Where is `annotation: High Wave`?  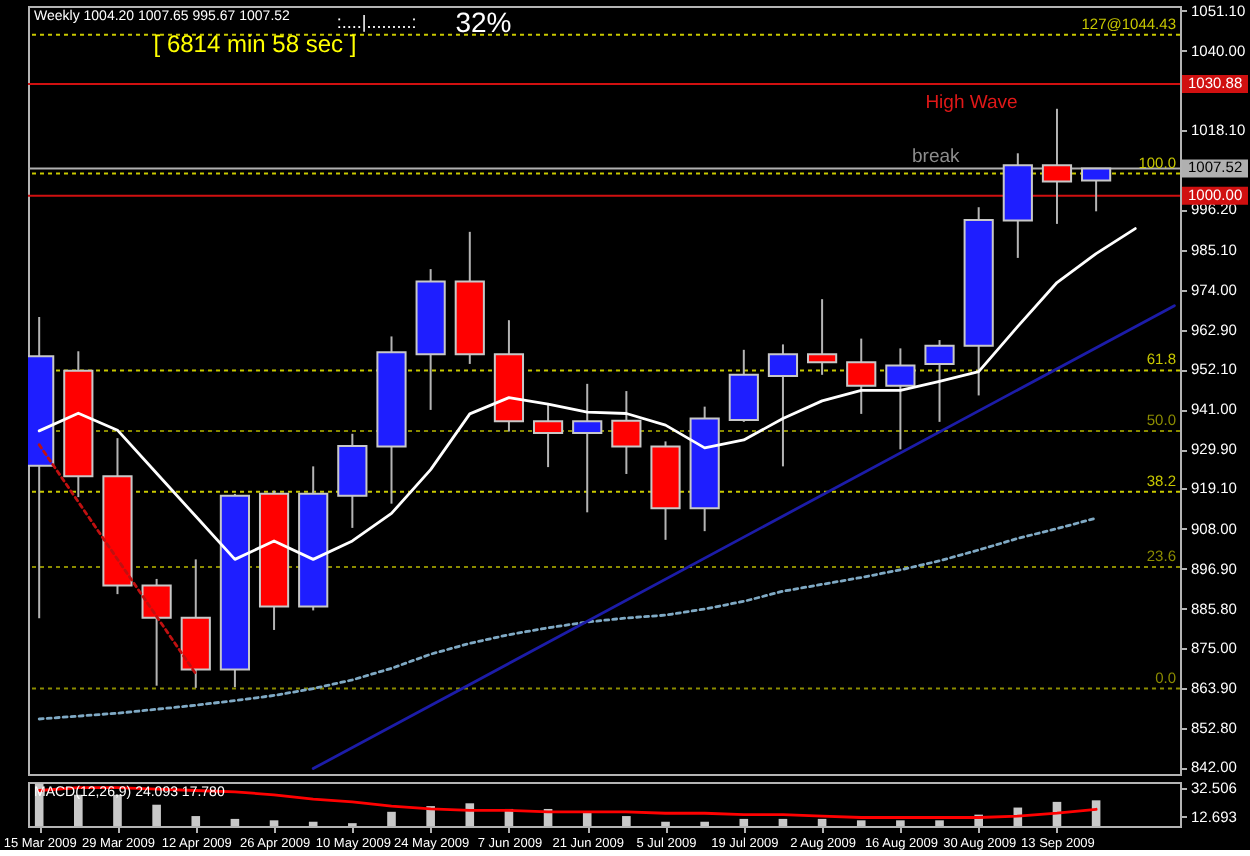
annotation: High Wave is located at coordinates (971, 103).